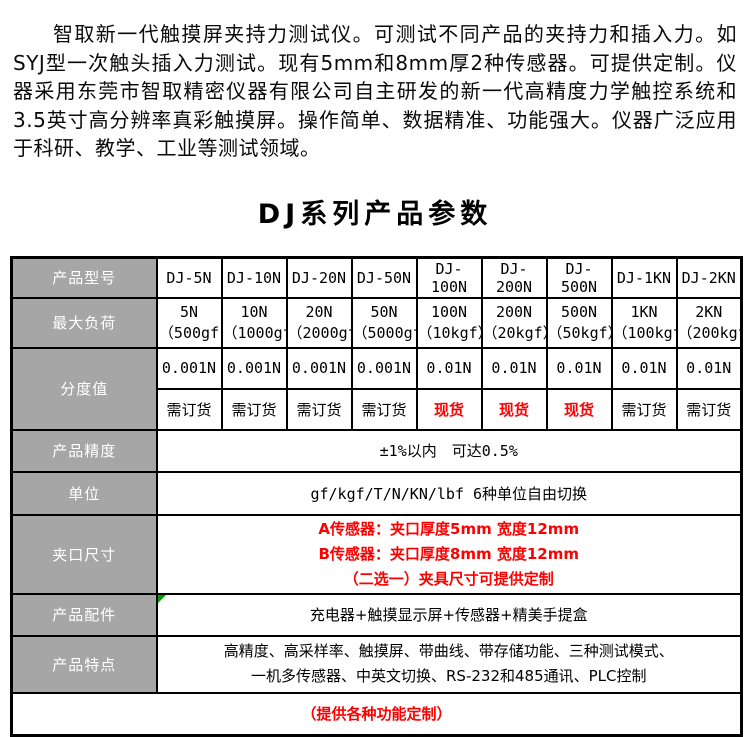  Describe the element at coordinates (449, 277) in the screenshot. I see `model-cell: DJ-100N` at that location.